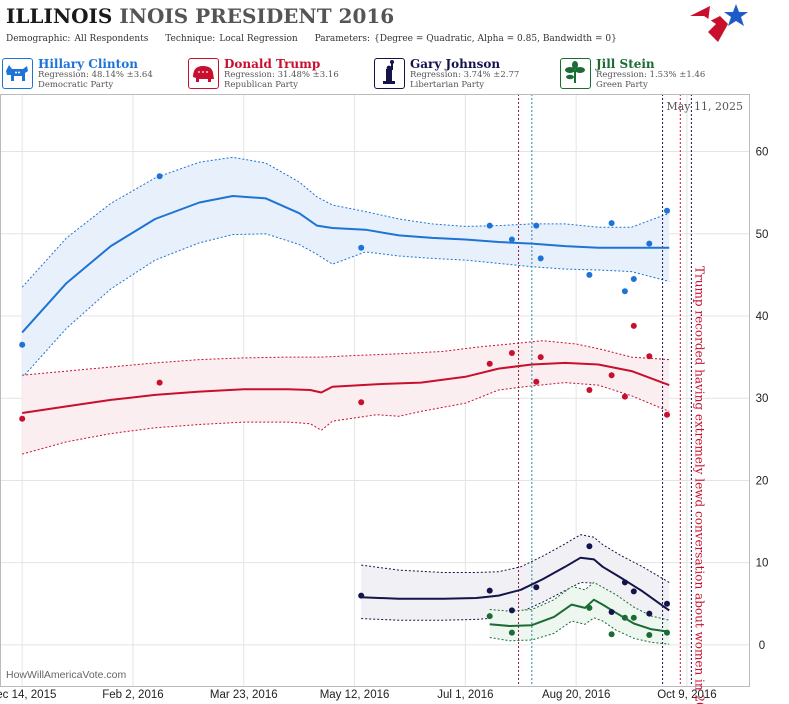 This screenshot has height=704, width=789. I want to click on jill-stein-trend-line, so click(579, 615).